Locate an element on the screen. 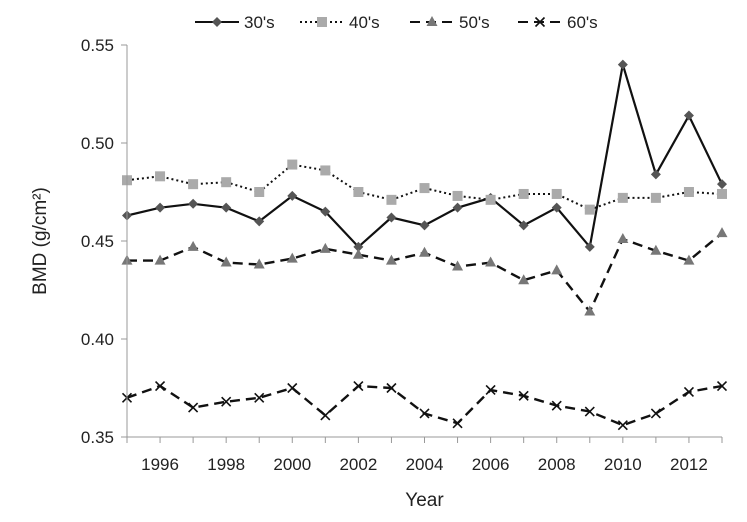 The width and height of the screenshot is (747, 522). x-tick-label: 2004 is located at coordinates (425, 464).